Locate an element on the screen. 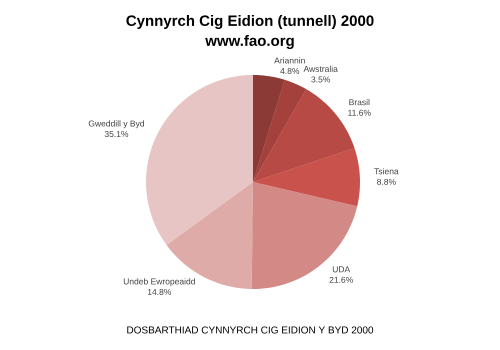 Image resolution: width=500 pixels, height=350 pixels. data-label: 11.6% is located at coordinates (359, 113).